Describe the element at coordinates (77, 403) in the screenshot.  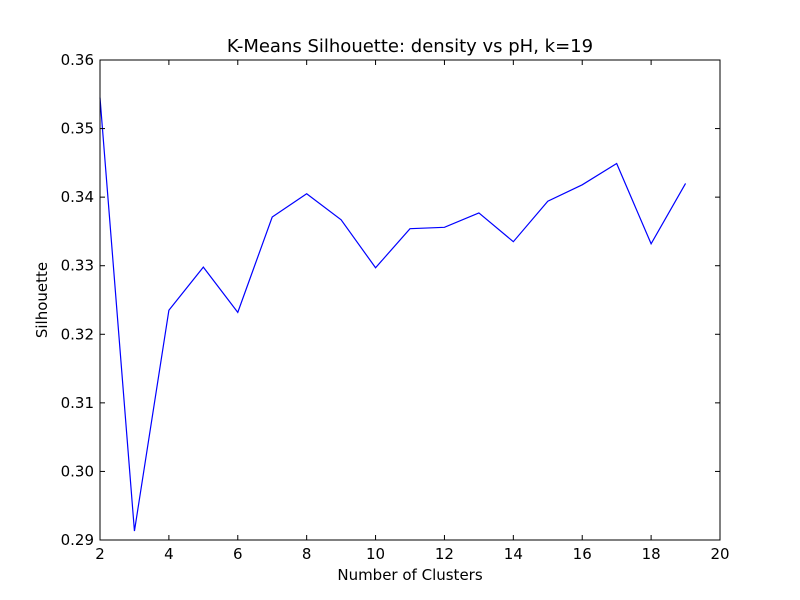
I see `y-tick-label: 0.31` at that location.